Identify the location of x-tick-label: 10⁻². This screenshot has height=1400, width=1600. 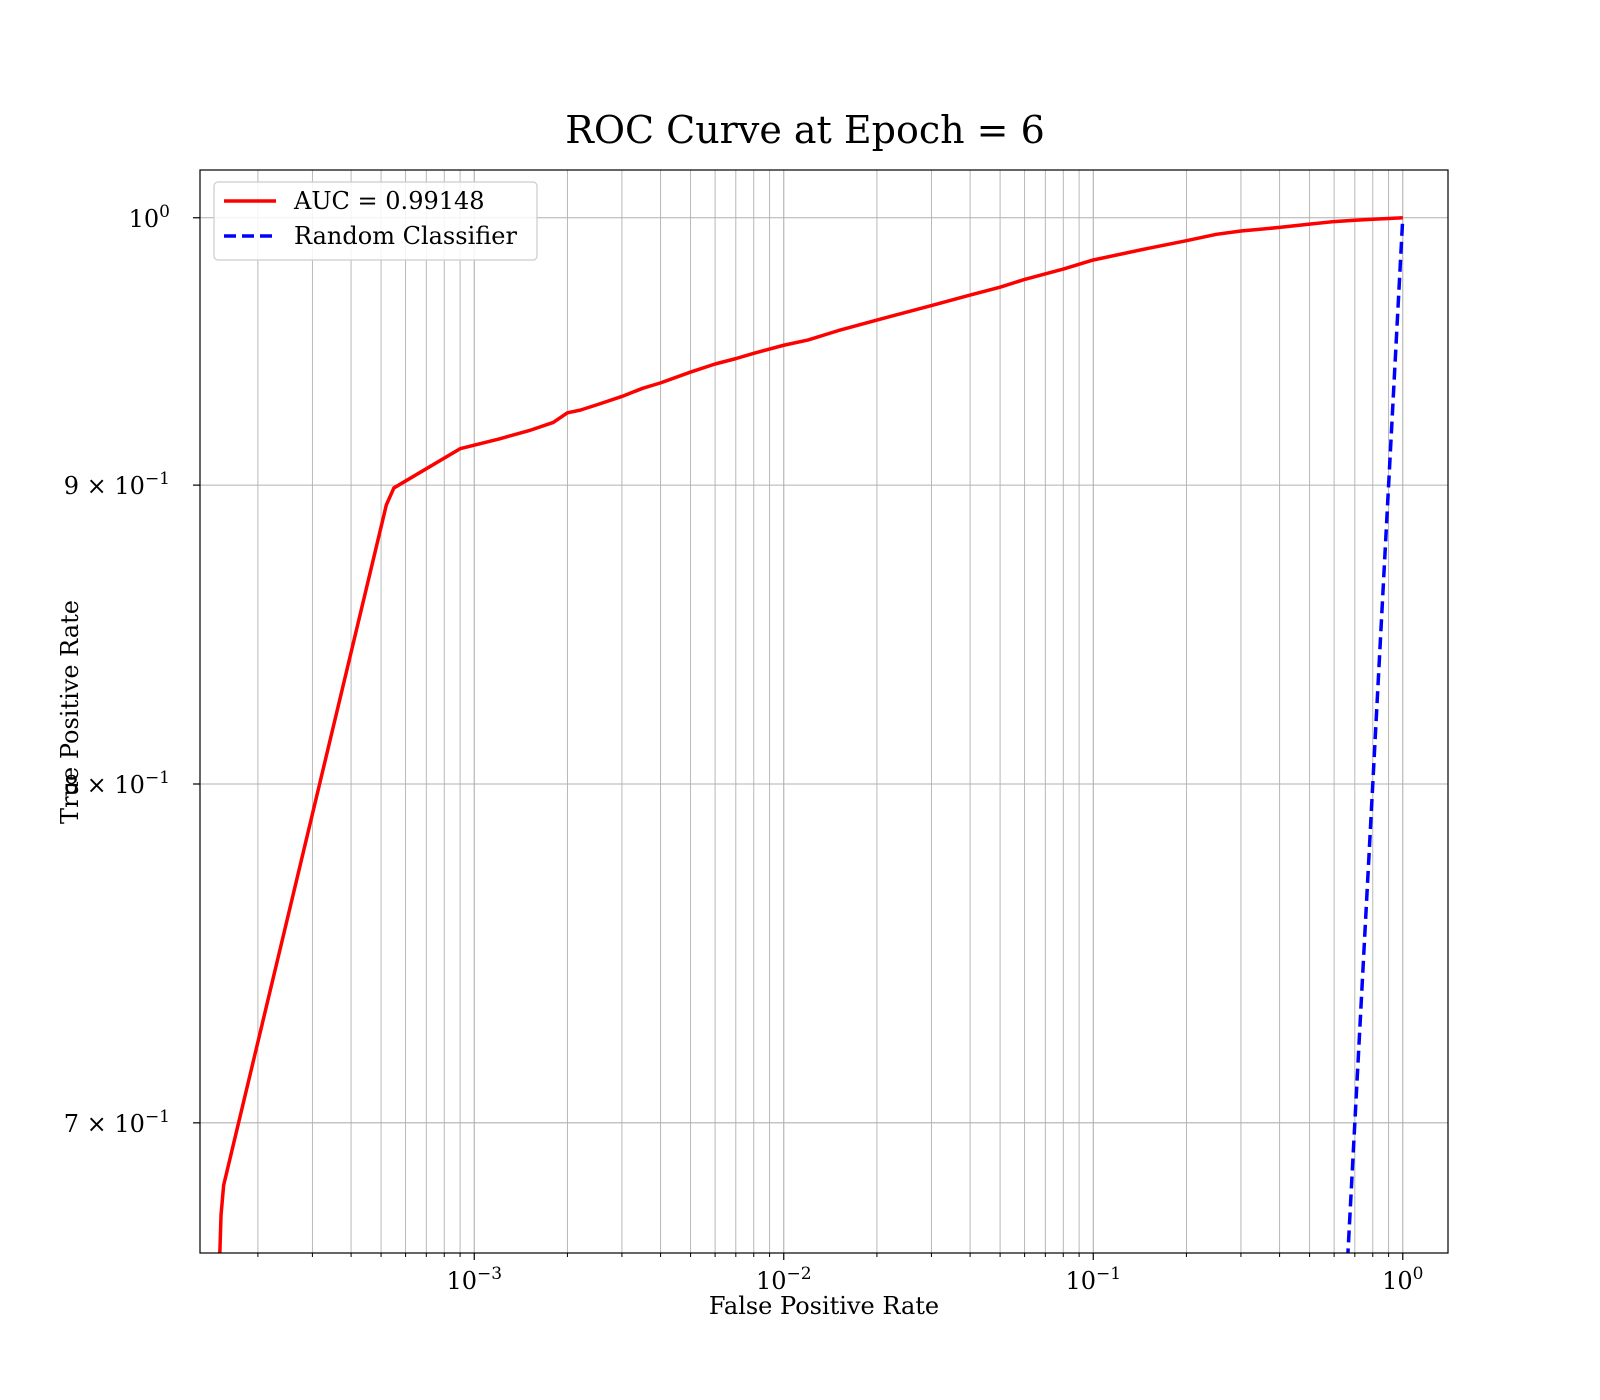
(784, 1279).